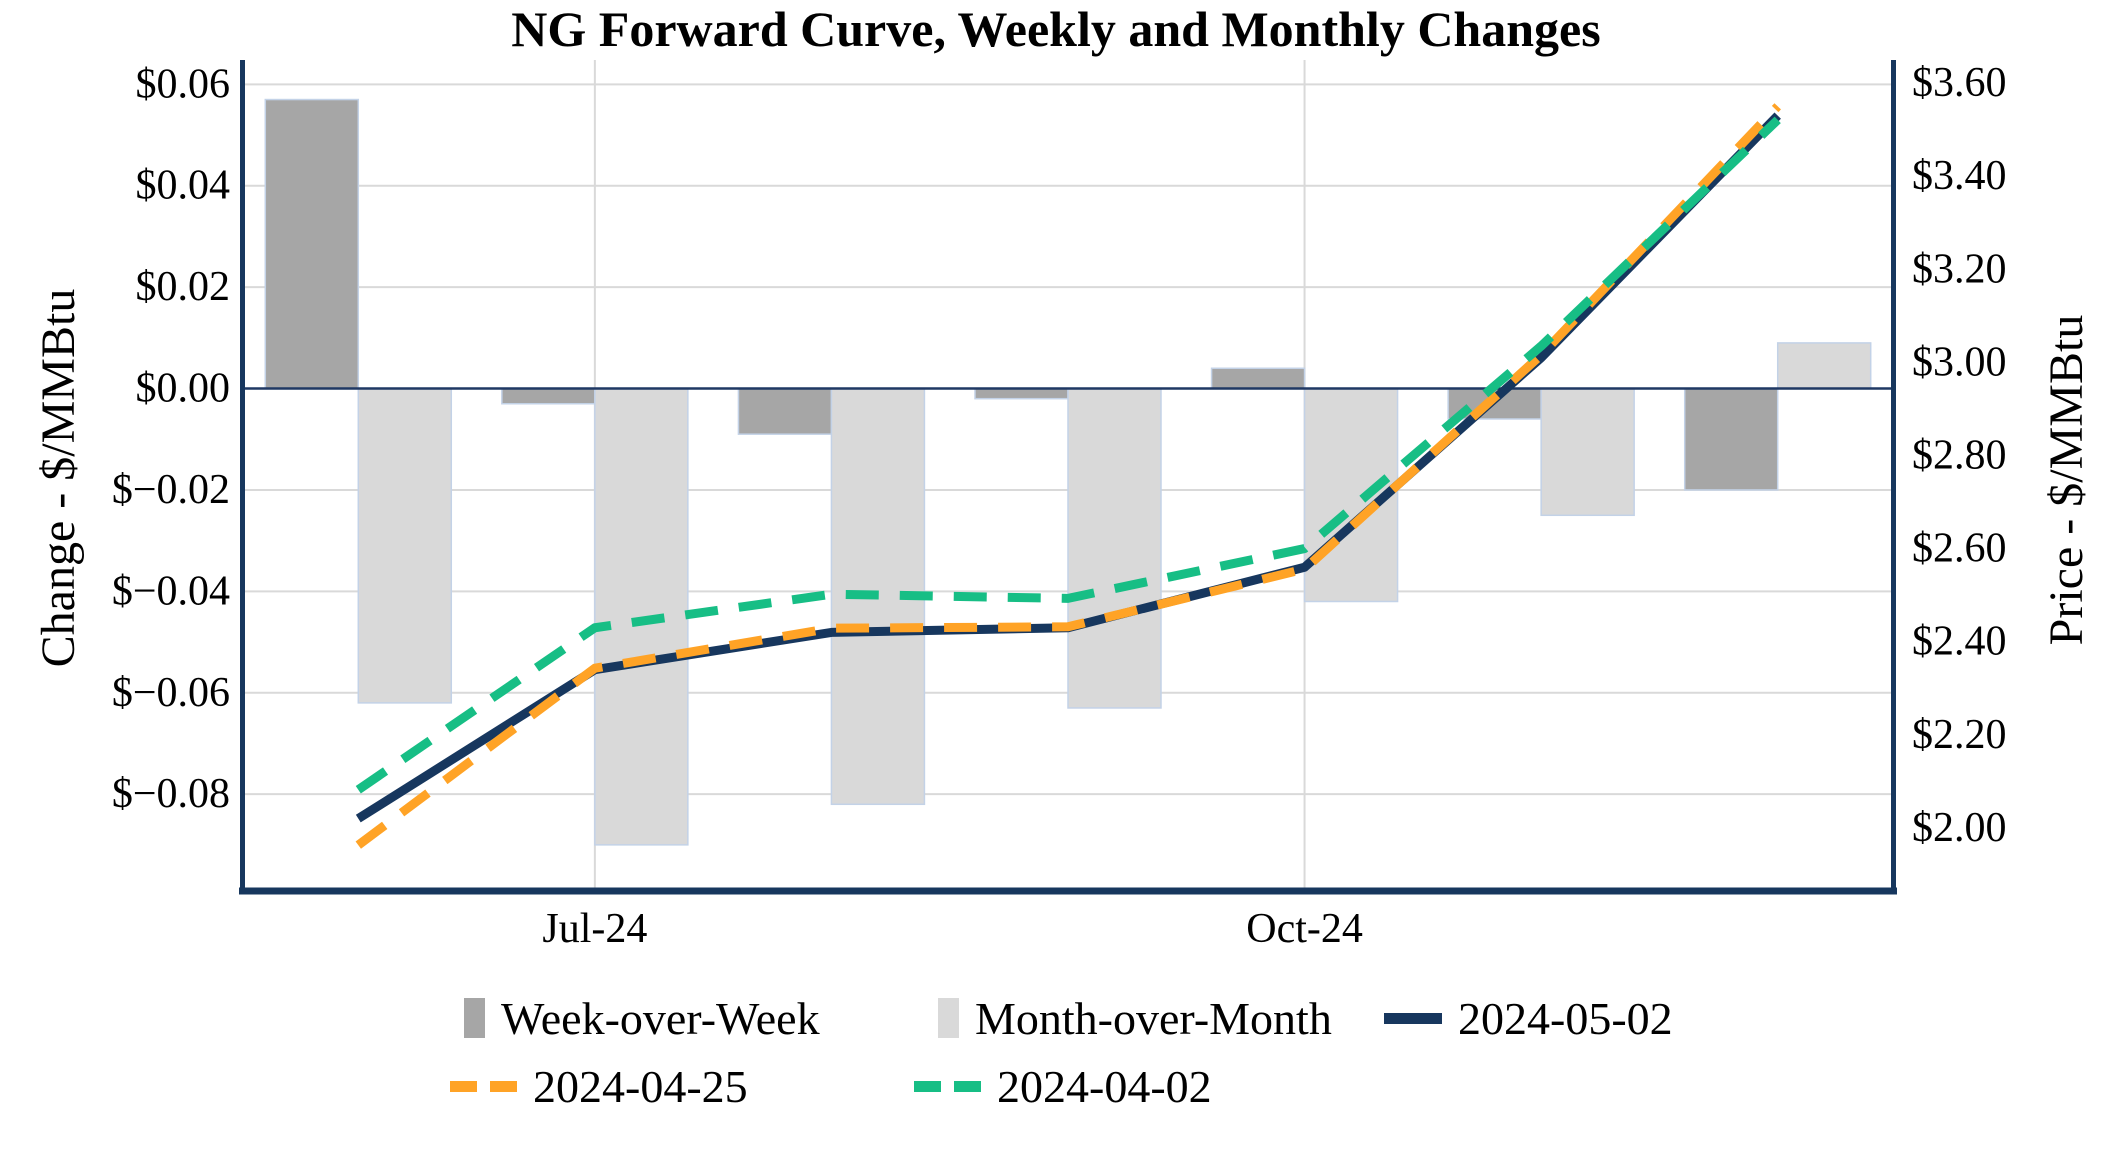 This screenshot has height=1152, width=2112. What do you see at coordinates (183, 84) in the screenshot?
I see `left-axis-tick-label: $0.06` at bounding box center [183, 84].